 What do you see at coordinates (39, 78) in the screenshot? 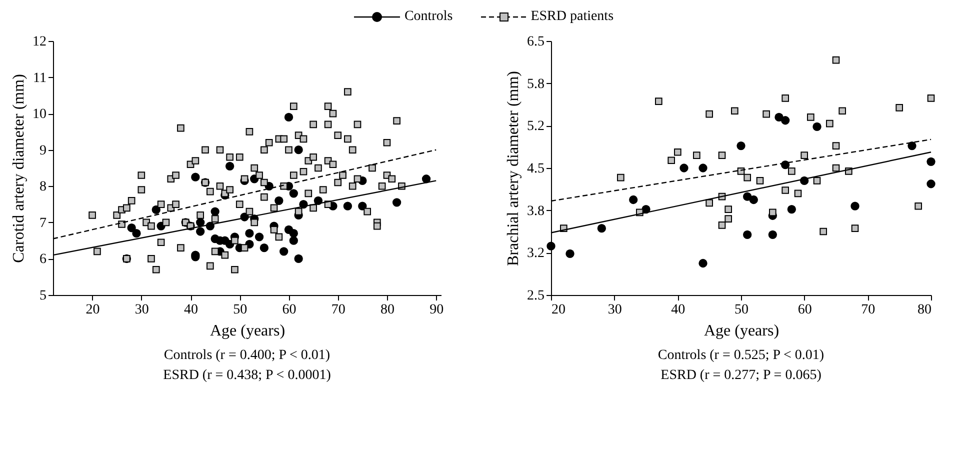
I see `y-tick-label: 11` at bounding box center [39, 78].